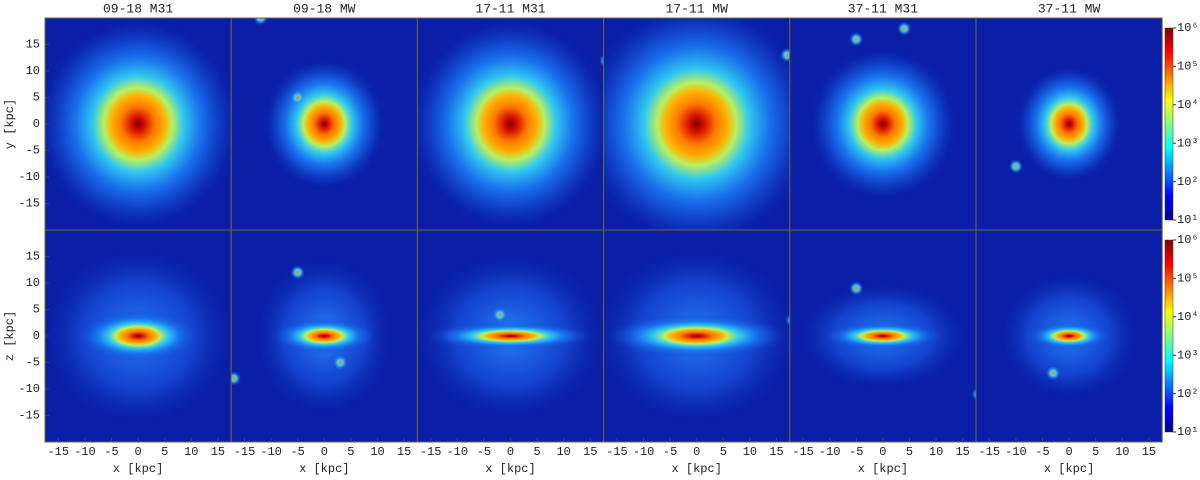 The width and height of the screenshot is (1200, 480). What do you see at coordinates (1188, 240) in the screenshot?
I see `colorbar-tick-label: 10⁶` at bounding box center [1188, 240].